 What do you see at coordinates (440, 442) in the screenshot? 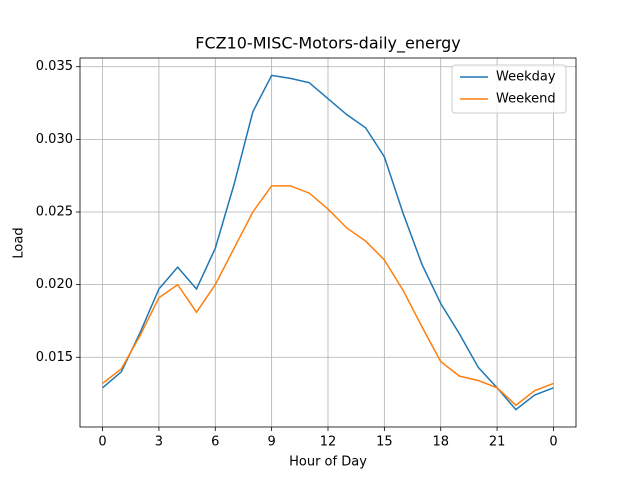
I see `x-tick-label: 18` at bounding box center [440, 442].